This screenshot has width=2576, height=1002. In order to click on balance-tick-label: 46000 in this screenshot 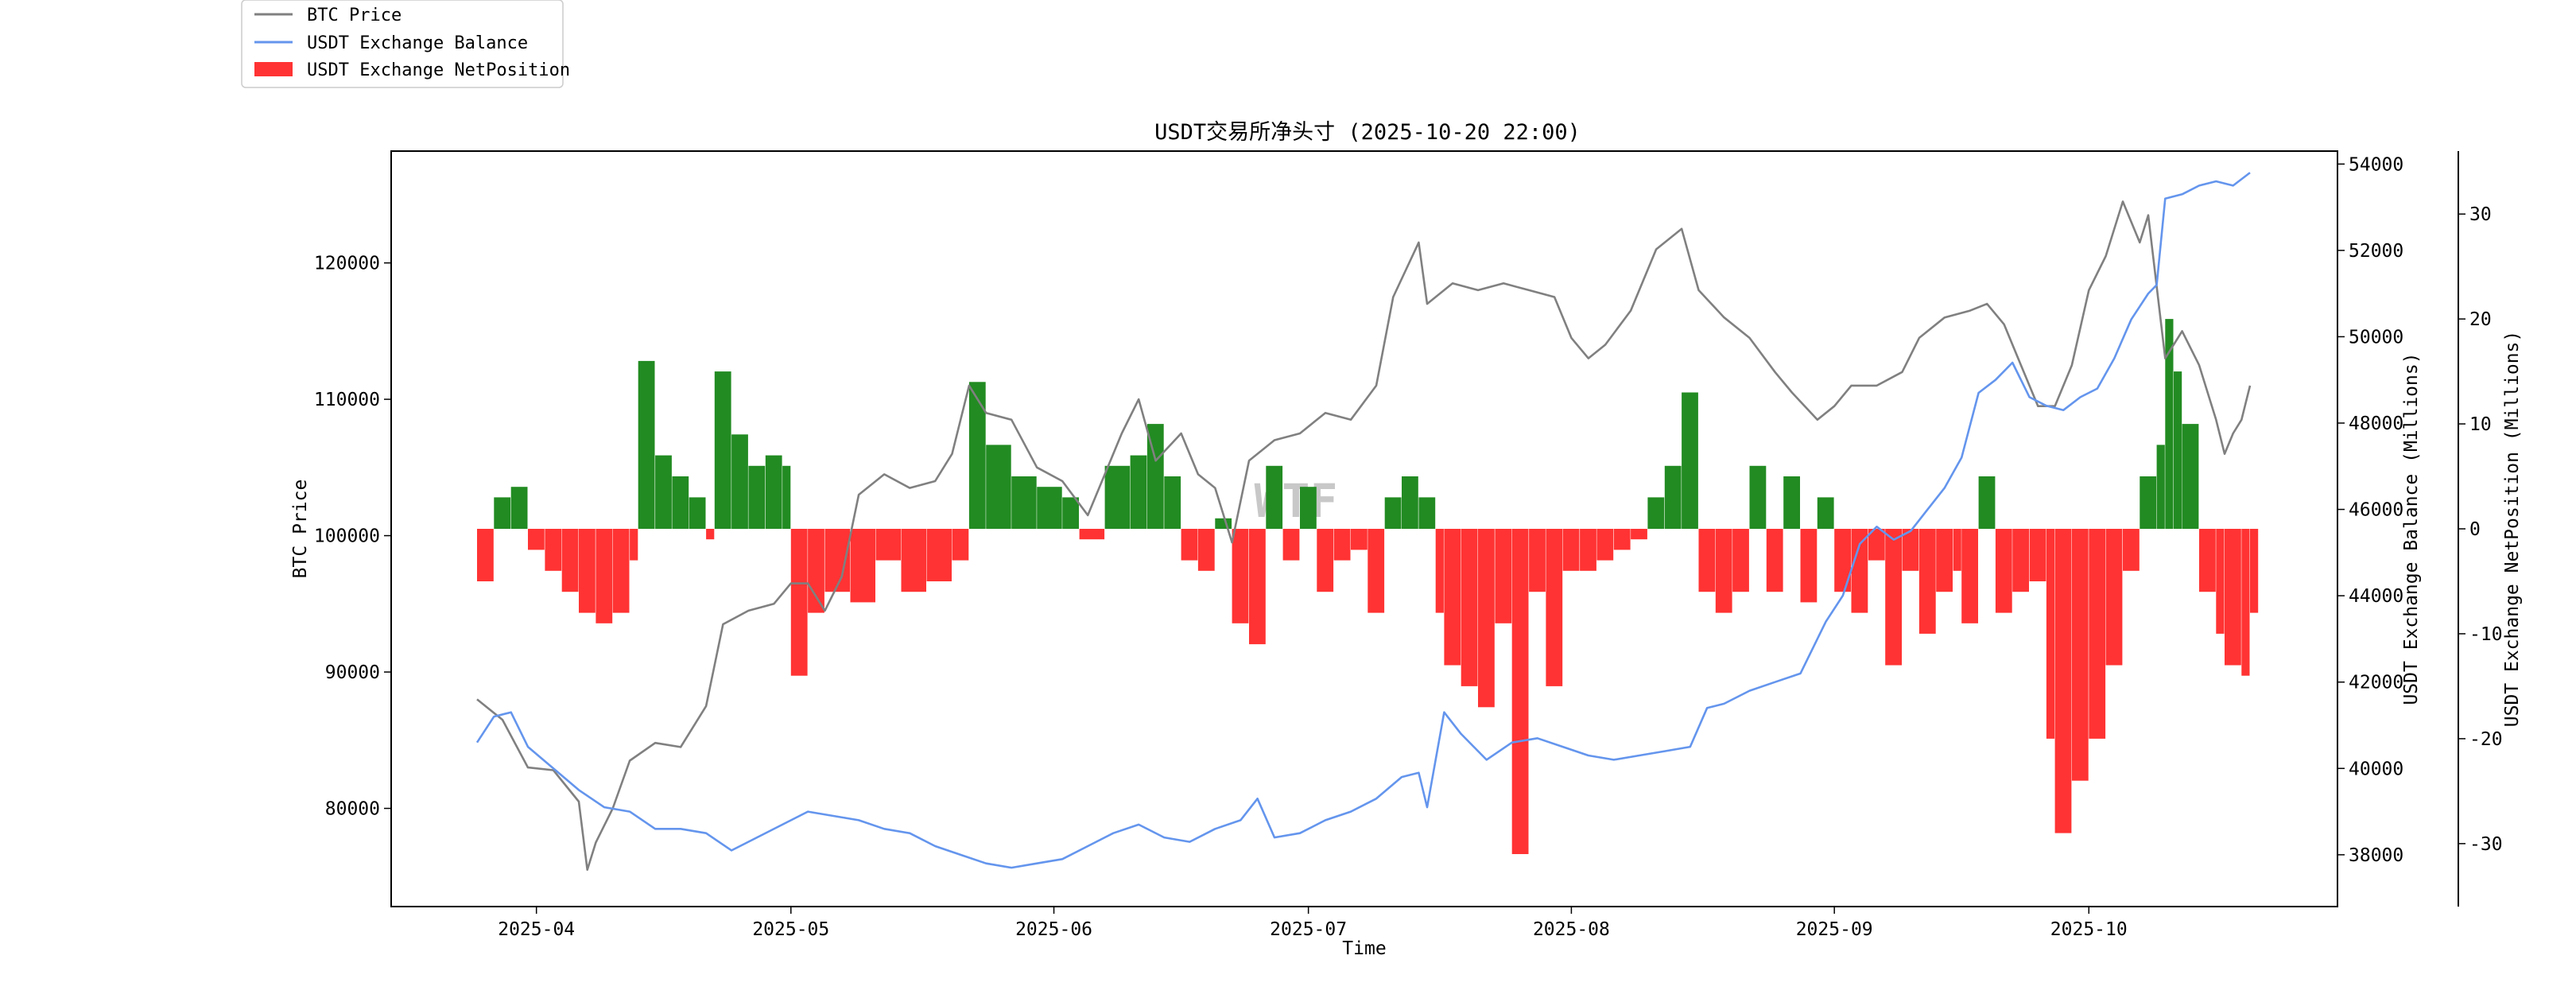, I will do `click(2376, 510)`.